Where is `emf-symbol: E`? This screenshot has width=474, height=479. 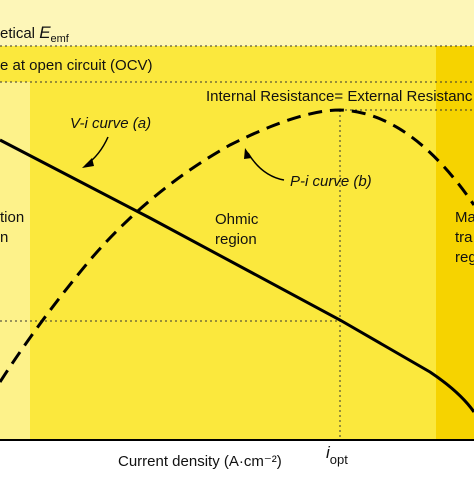
emf-symbol: E is located at coordinates (45, 32).